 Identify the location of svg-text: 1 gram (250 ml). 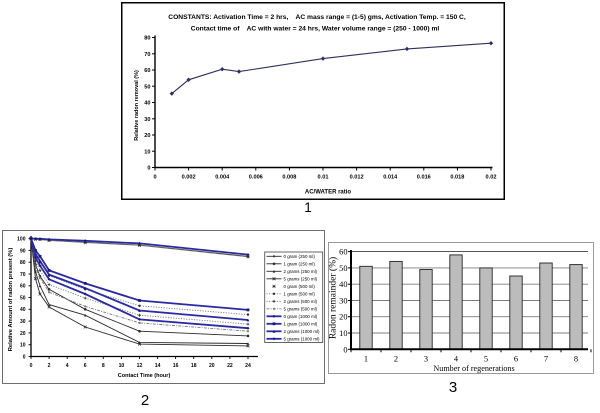
(300, 264).